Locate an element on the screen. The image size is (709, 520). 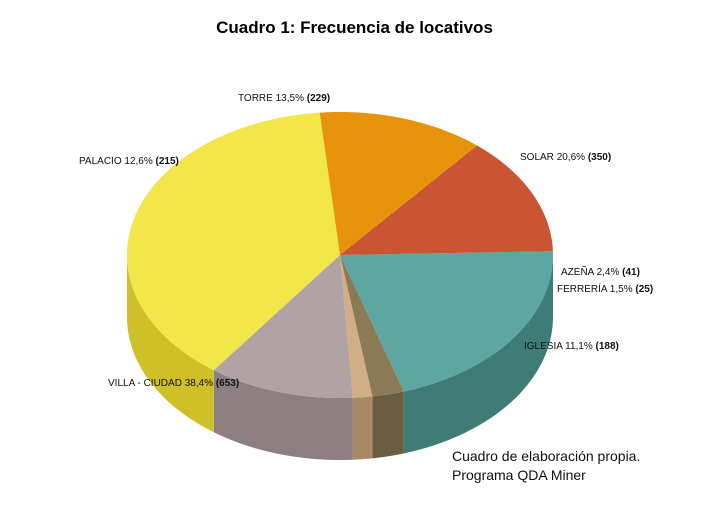
slice-label-count: (653) is located at coordinates (227, 383).